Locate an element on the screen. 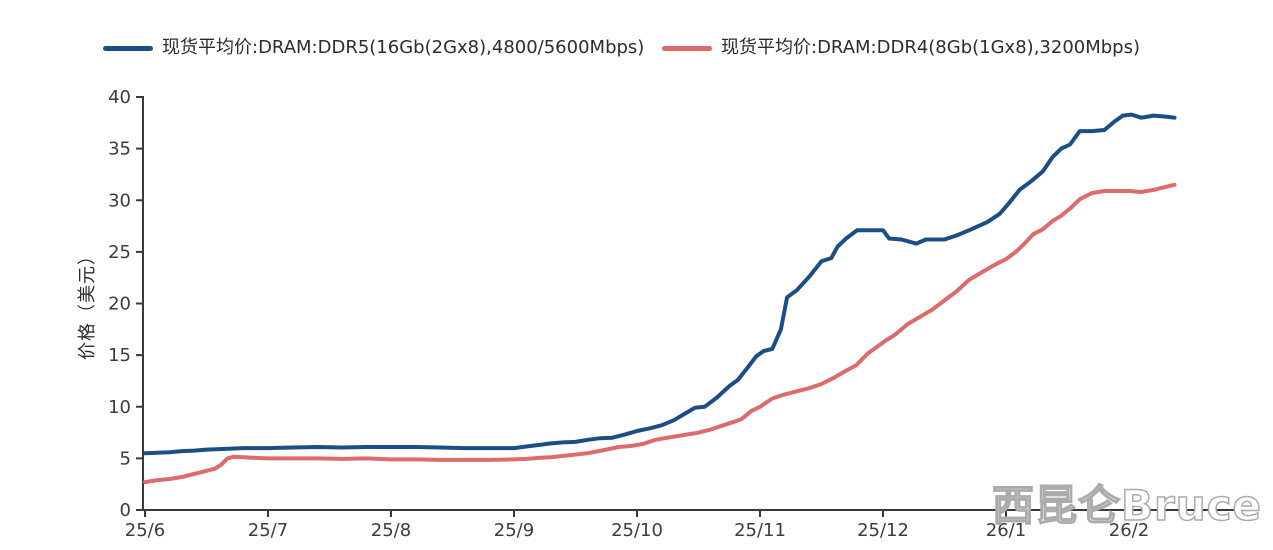  y-tick-label: 5 is located at coordinates (125, 458).